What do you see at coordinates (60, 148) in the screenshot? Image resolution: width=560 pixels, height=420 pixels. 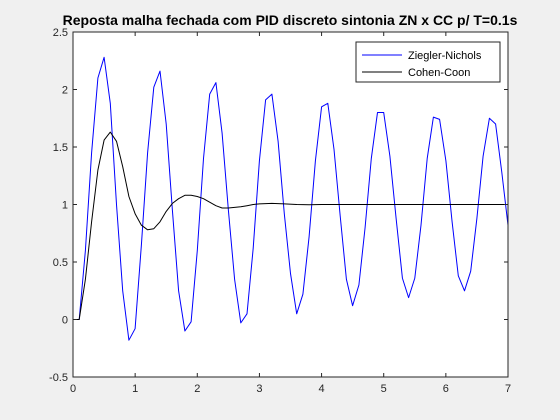 I see `y-tick-label: 1.5` at bounding box center [60, 148].